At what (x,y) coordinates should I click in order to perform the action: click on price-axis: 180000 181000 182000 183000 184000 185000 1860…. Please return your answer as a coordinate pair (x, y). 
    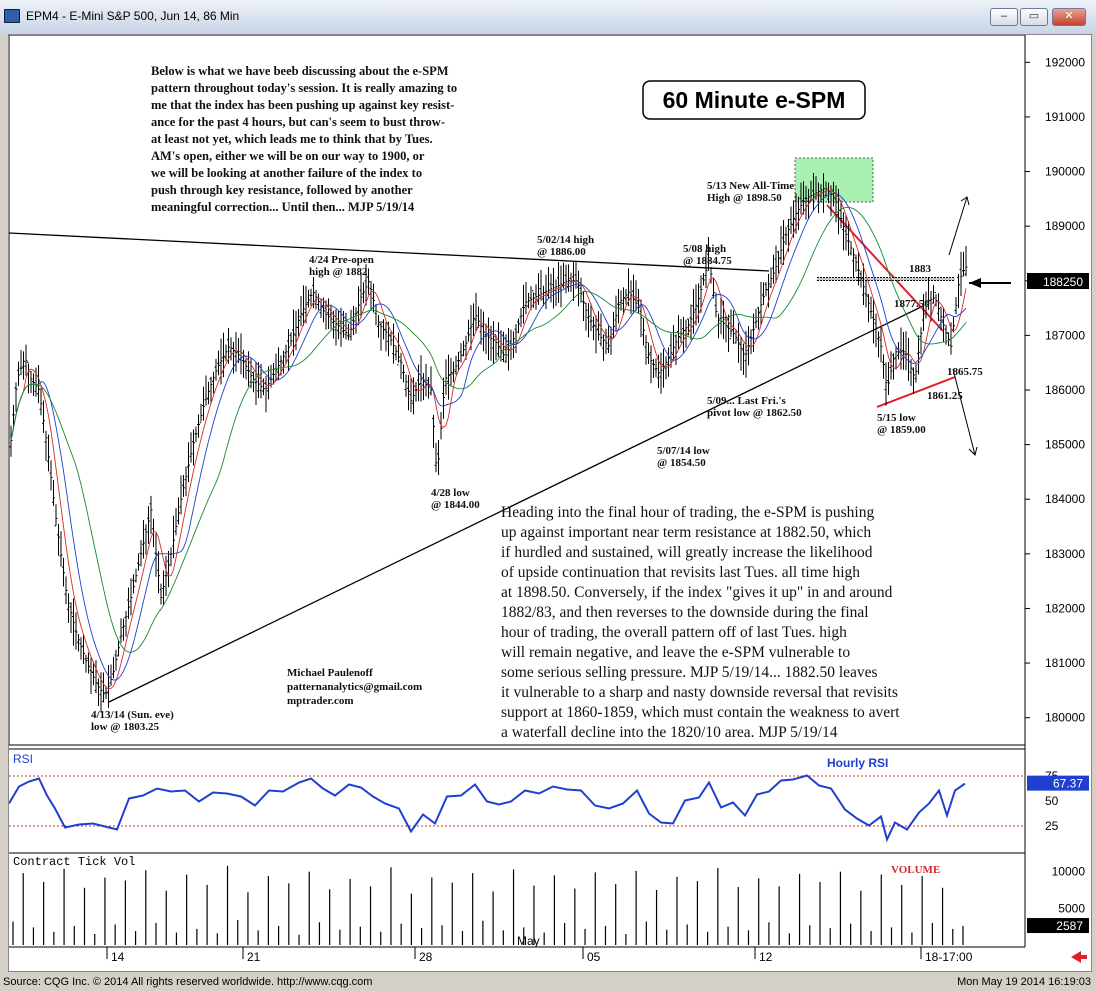
    Looking at the image, I should click on (1055, 390).